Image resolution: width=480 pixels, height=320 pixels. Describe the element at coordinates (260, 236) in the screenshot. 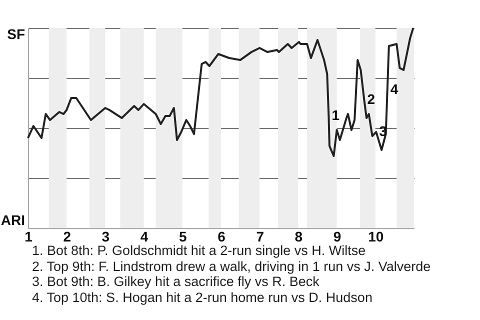

I see `x-tick-label: 7` at that location.